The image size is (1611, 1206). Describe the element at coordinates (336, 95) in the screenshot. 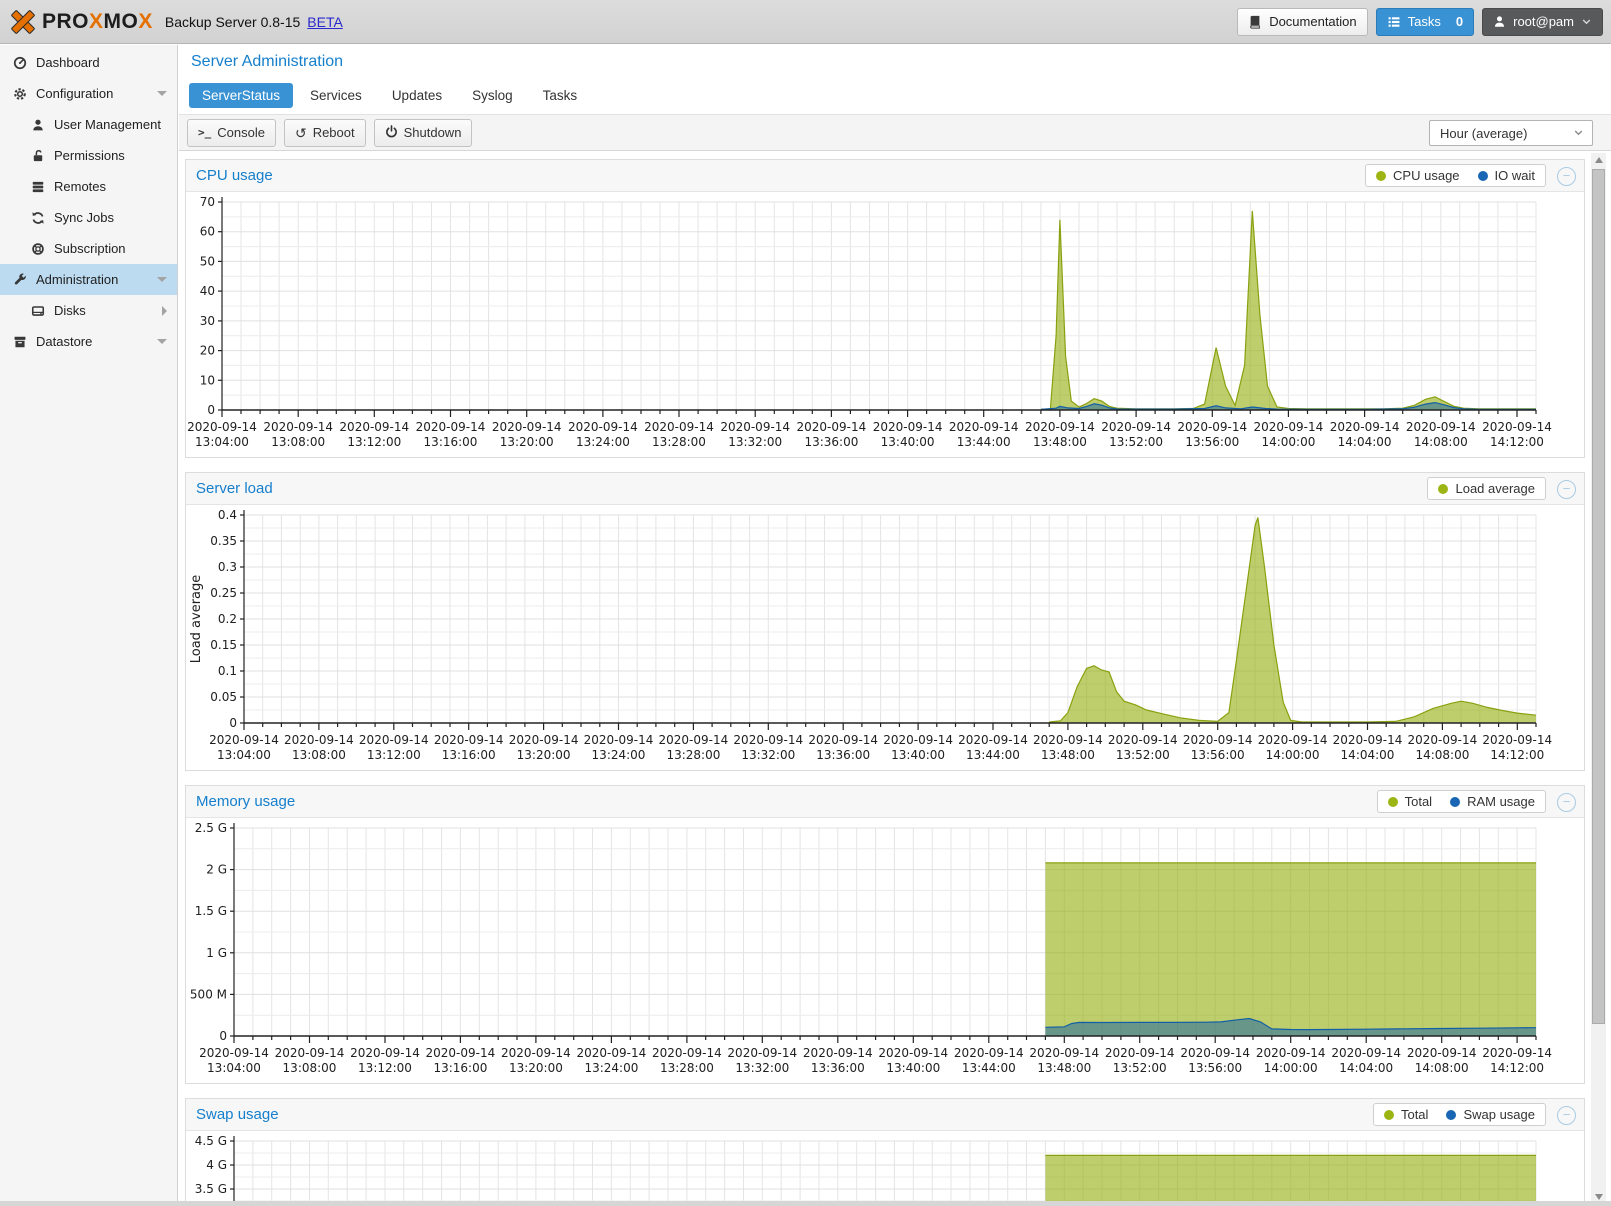

I see `tab-services: Services` at that location.